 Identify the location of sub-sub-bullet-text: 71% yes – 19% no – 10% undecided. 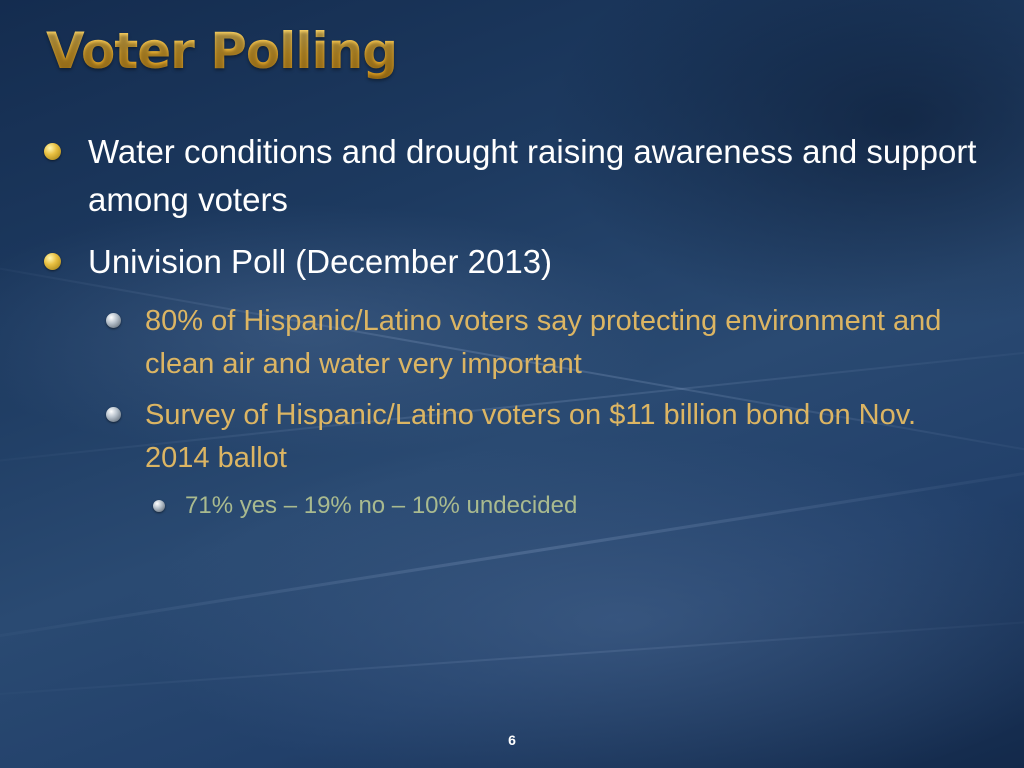
(381, 505).